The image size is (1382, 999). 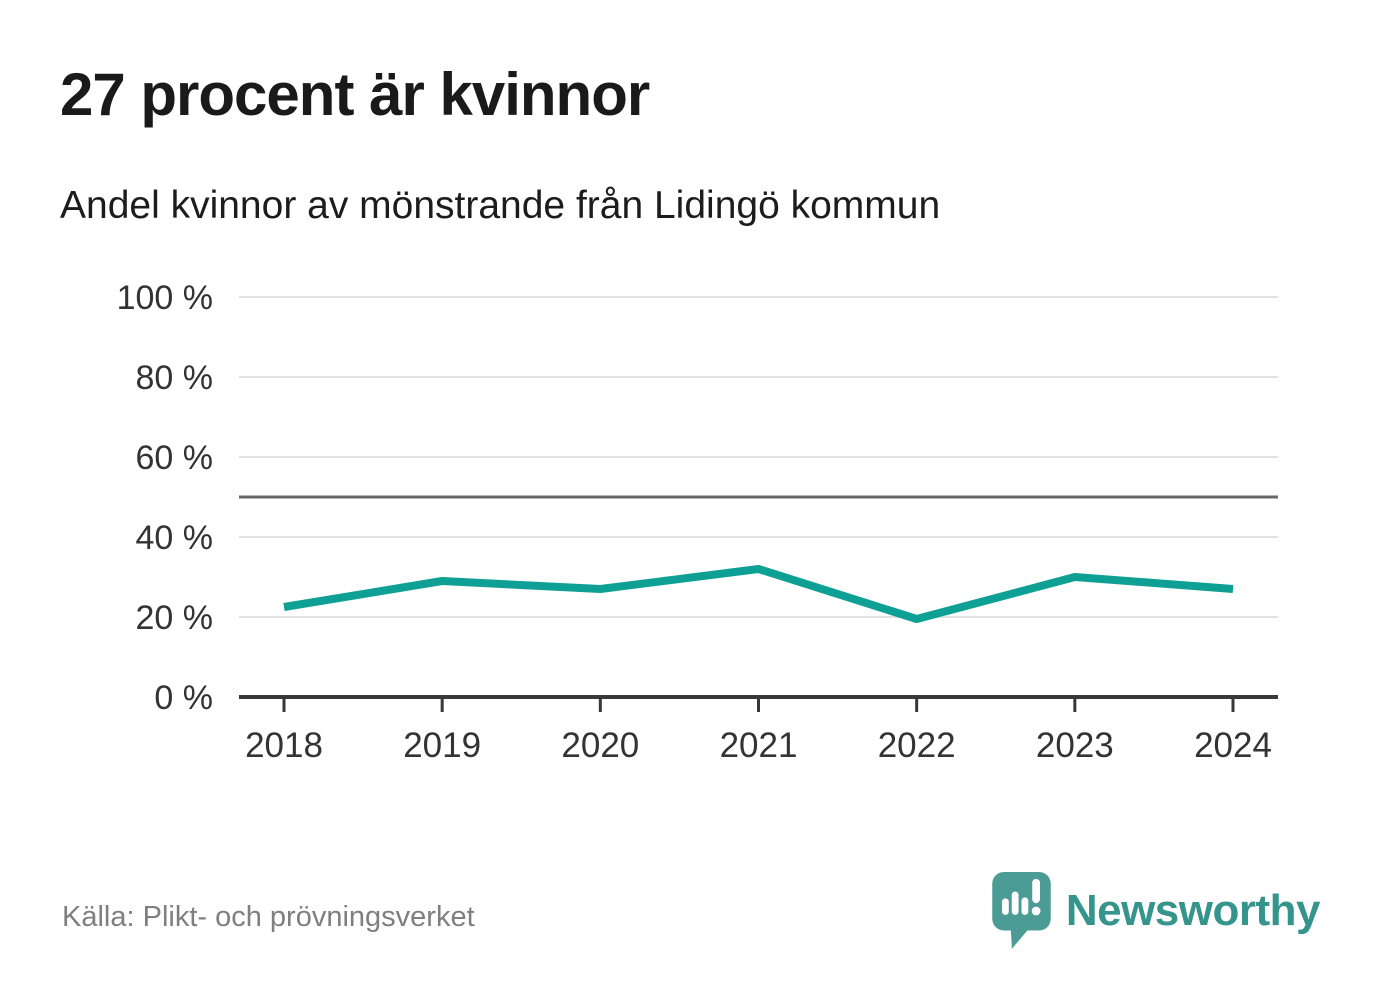 What do you see at coordinates (175, 378) in the screenshot?
I see `y-axis-label: 80 %` at bounding box center [175, 378].